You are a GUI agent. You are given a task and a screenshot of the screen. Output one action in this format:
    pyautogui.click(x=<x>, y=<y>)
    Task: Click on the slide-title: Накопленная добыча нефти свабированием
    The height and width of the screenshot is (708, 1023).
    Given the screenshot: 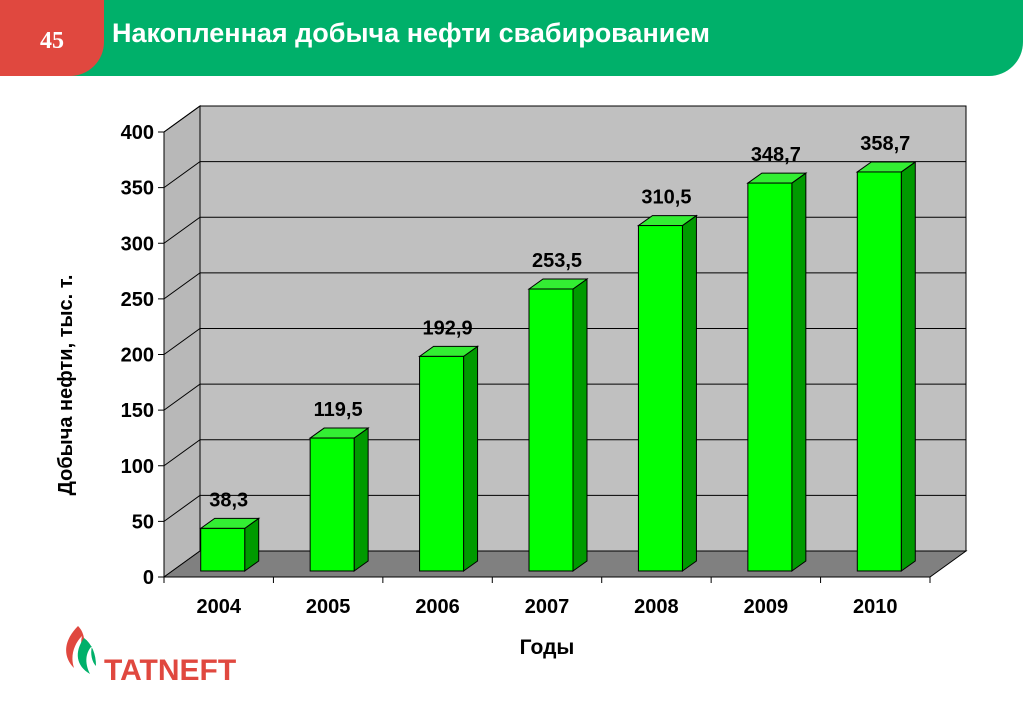 What is the action you would take?
    pyautogui.click(x=411, y=33)
    